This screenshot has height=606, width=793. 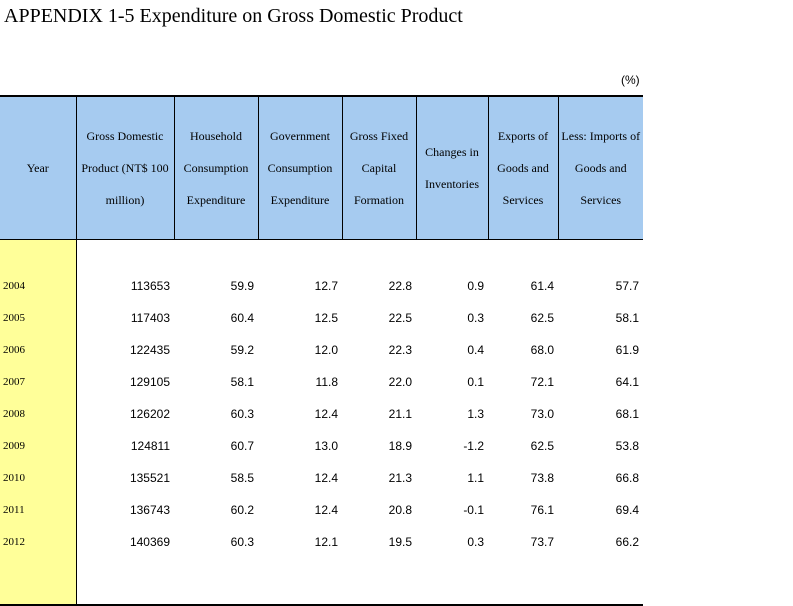 I want to click on household-cell: 59.9, so click(x=242, y=286).